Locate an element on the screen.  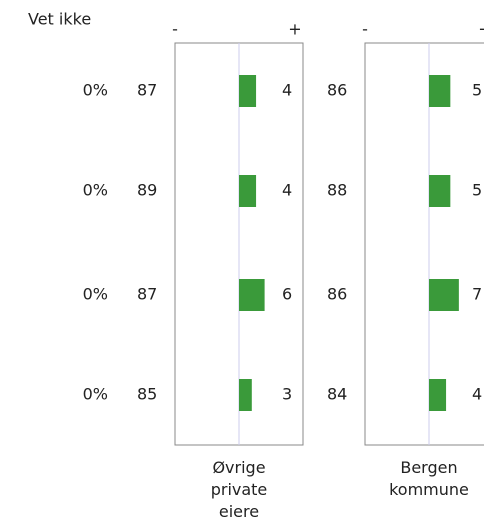
panel-title: Bergen kommune is located at coordinates (429, 478).